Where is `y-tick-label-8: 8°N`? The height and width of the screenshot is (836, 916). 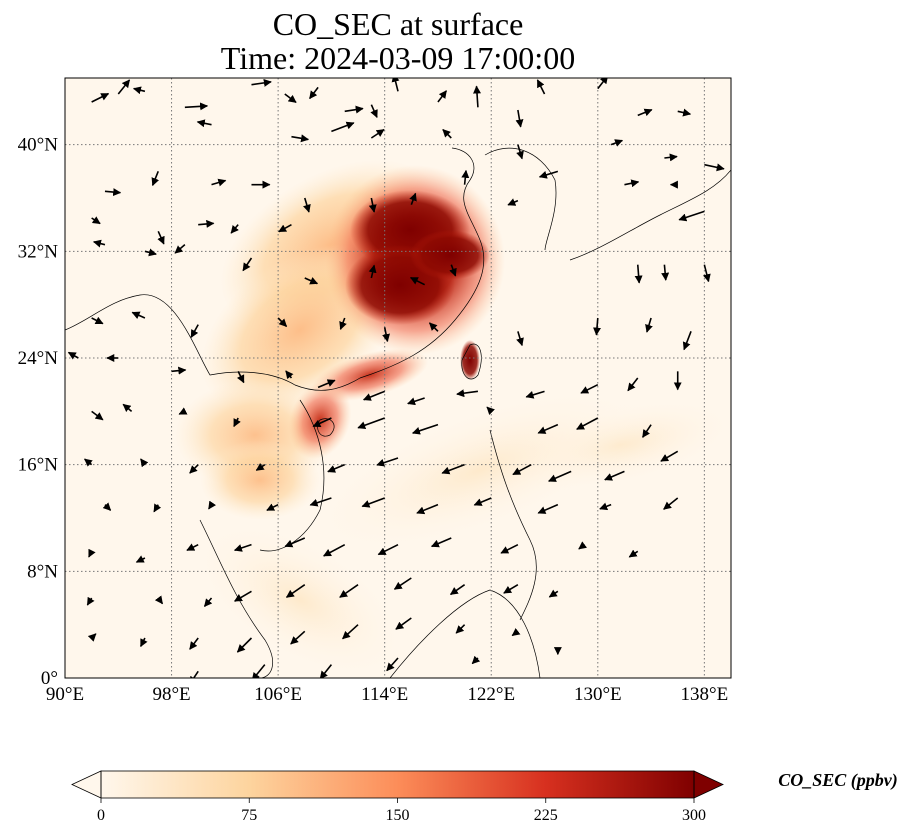 y-tick-label-8: 8°N is located at coordinates (42, 571).